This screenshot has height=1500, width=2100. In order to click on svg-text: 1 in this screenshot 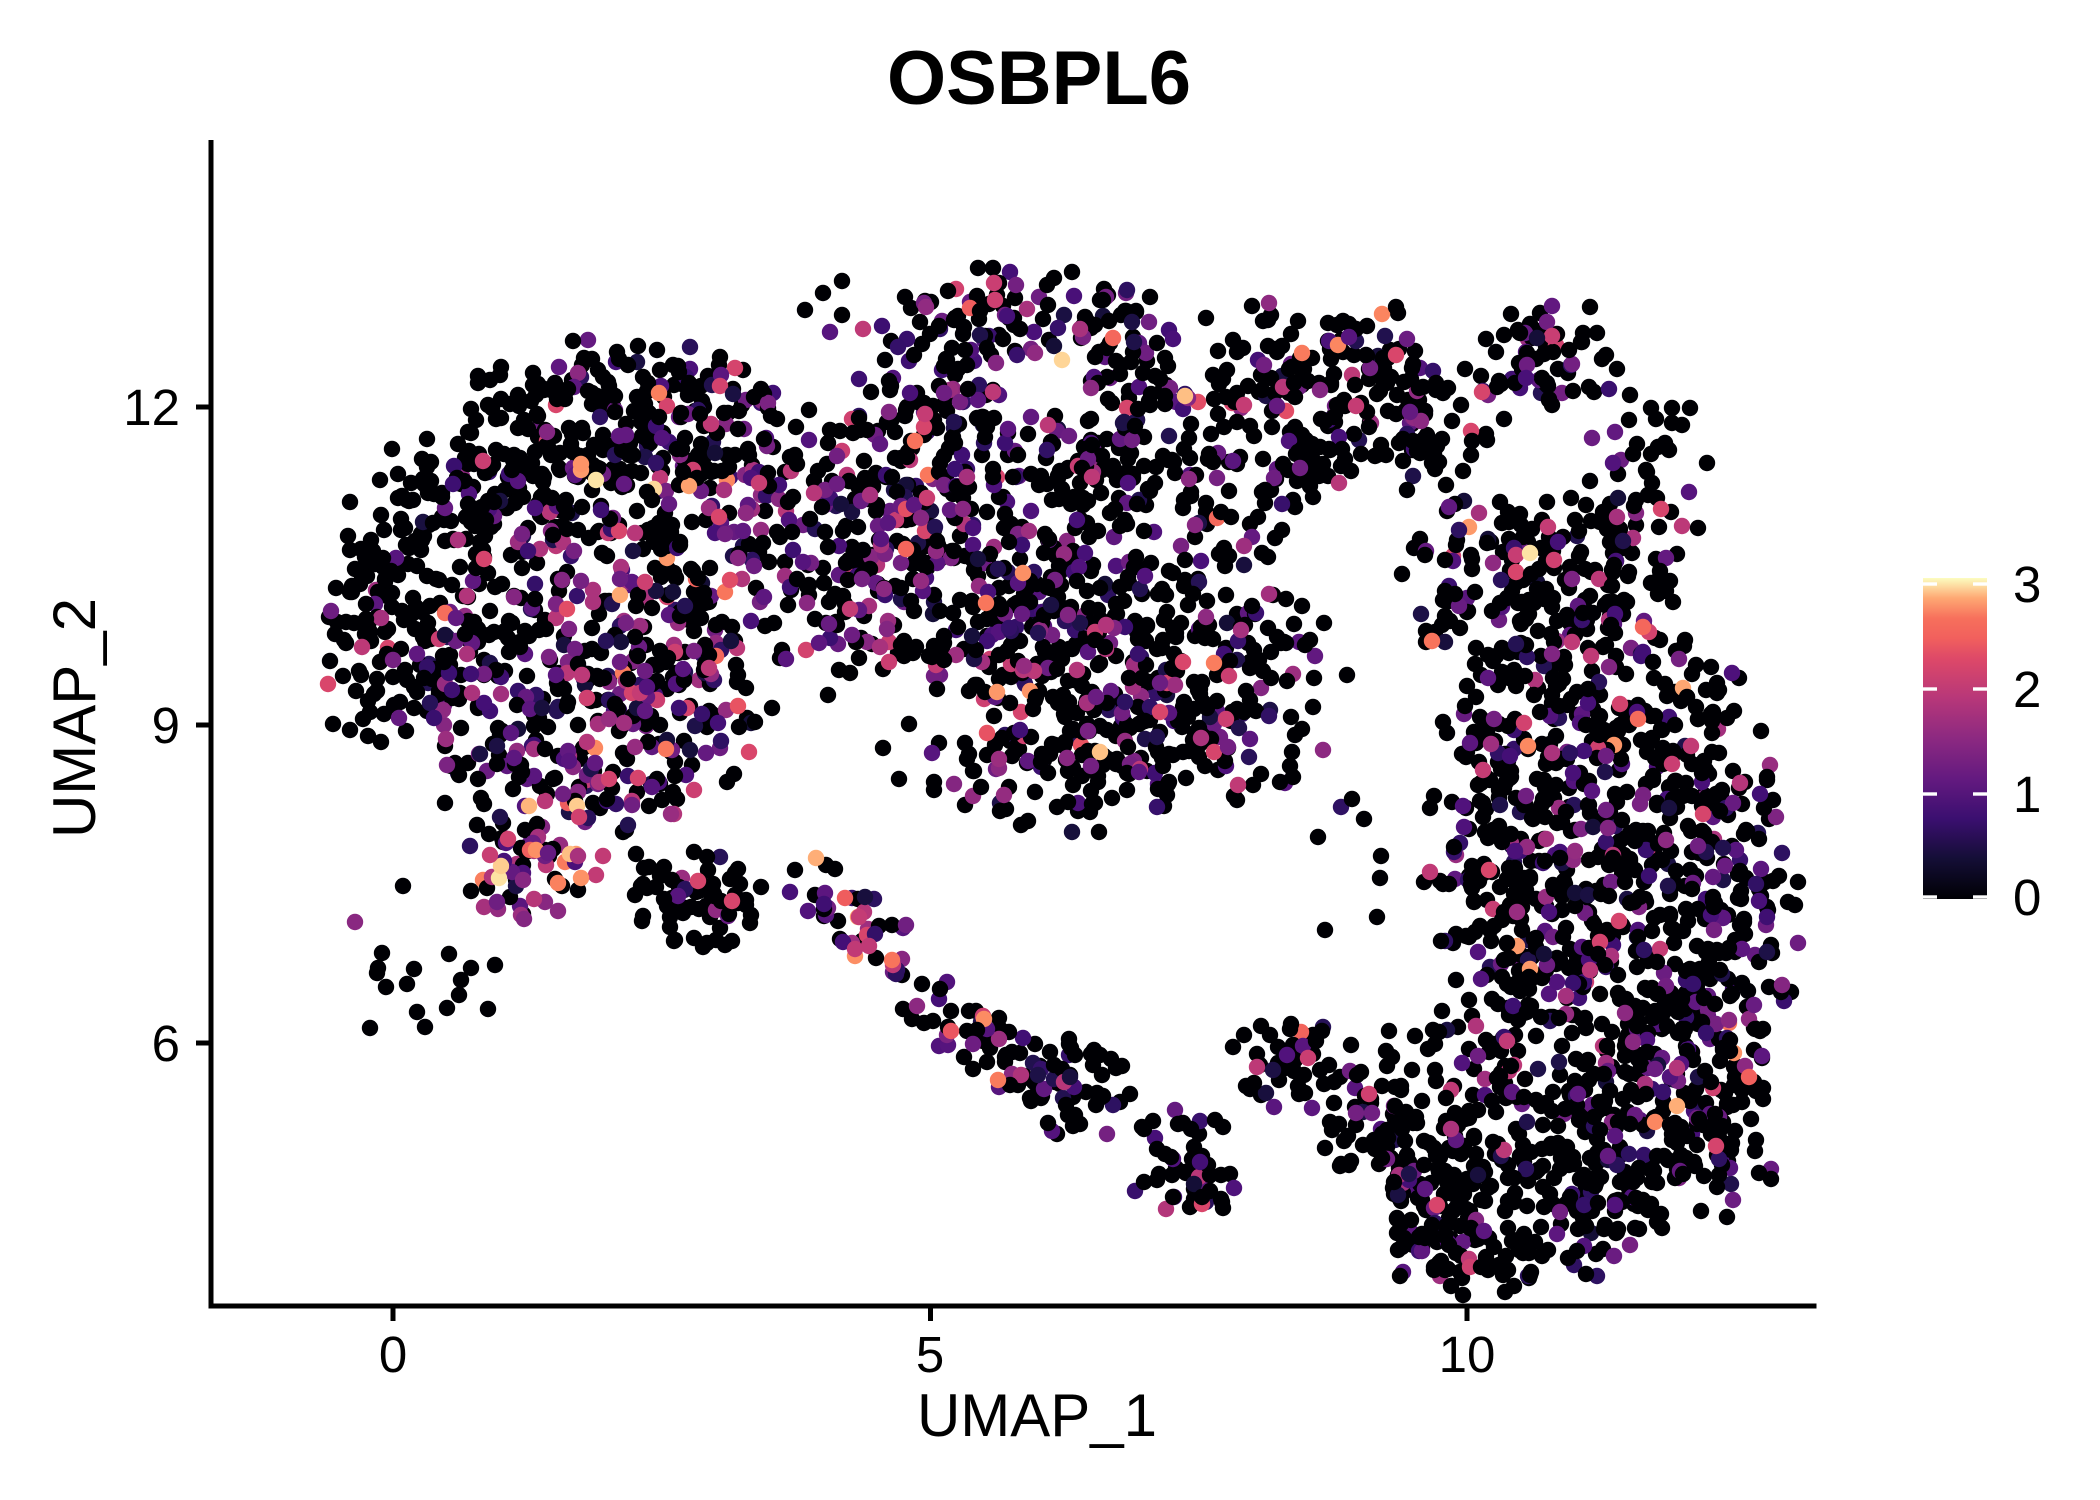, I will do `click(2027, 794)`.